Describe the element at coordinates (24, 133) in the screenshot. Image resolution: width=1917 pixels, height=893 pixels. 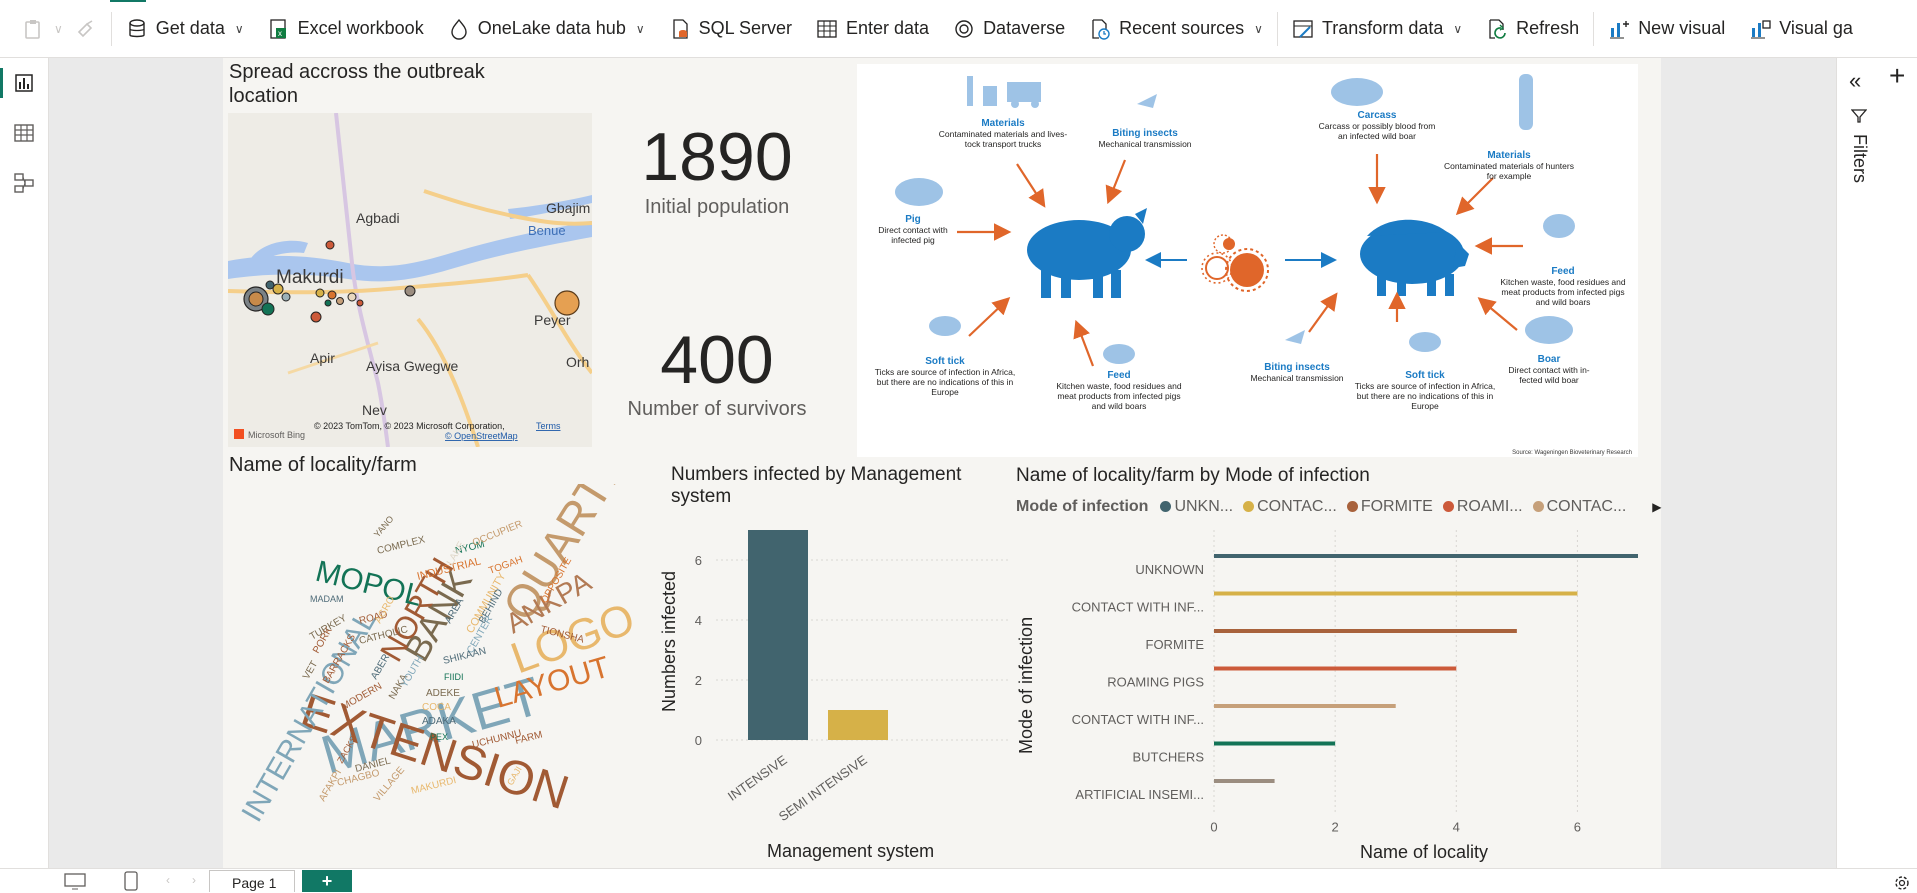
I see `table-view-button` at that location.